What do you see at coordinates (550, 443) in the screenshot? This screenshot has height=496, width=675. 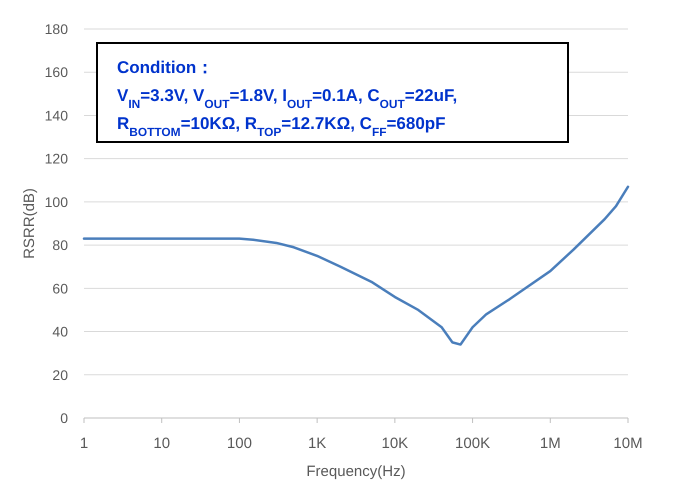 I see `x-tick-label: 1M` at bounding box center [550, 443].